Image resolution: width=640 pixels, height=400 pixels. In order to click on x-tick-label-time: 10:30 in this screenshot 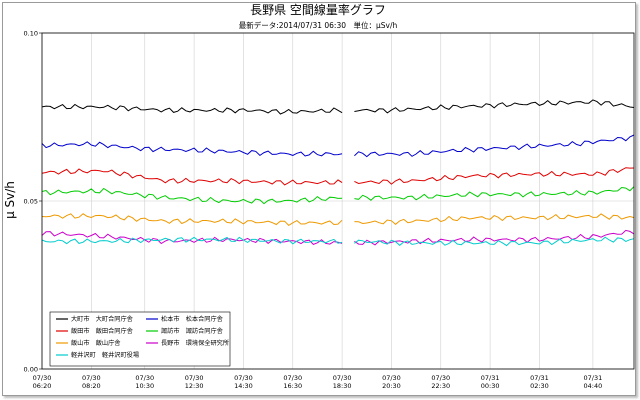, I will do `click(144, 386)`.